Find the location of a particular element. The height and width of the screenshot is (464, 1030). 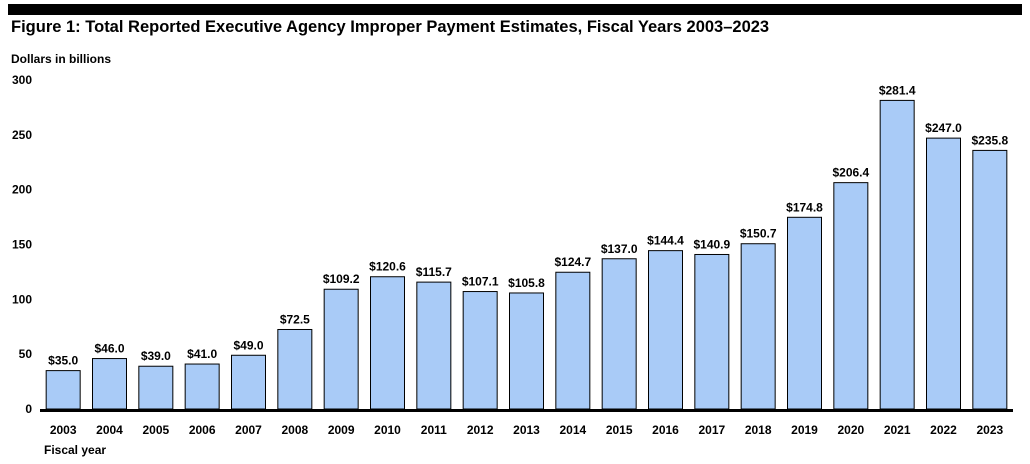

data-label: $46.0 is located at coordinates (109, 349).